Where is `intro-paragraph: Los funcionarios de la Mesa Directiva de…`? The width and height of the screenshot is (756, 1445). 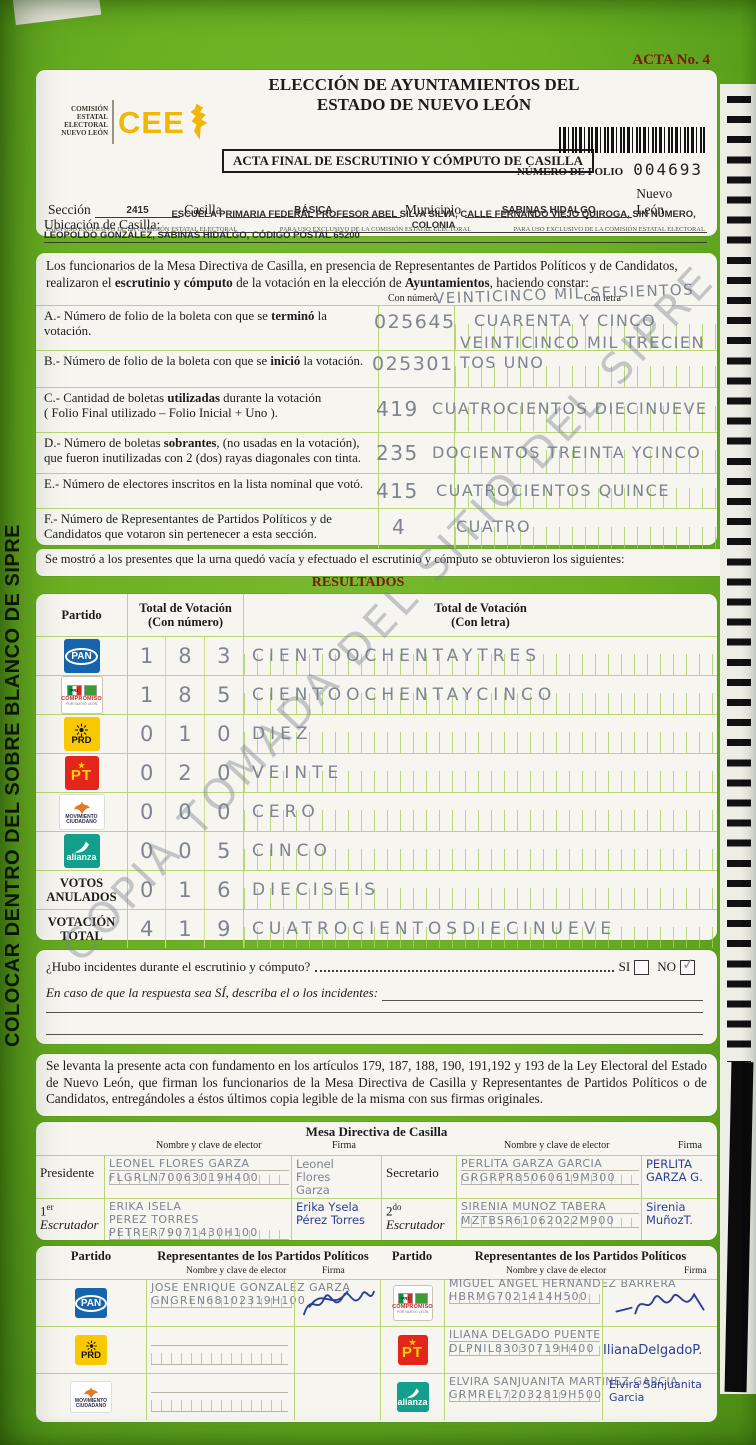 intro-paragraph: Los funcionarios de la Mesa Directiva de… is located at coordinates (376, 272).